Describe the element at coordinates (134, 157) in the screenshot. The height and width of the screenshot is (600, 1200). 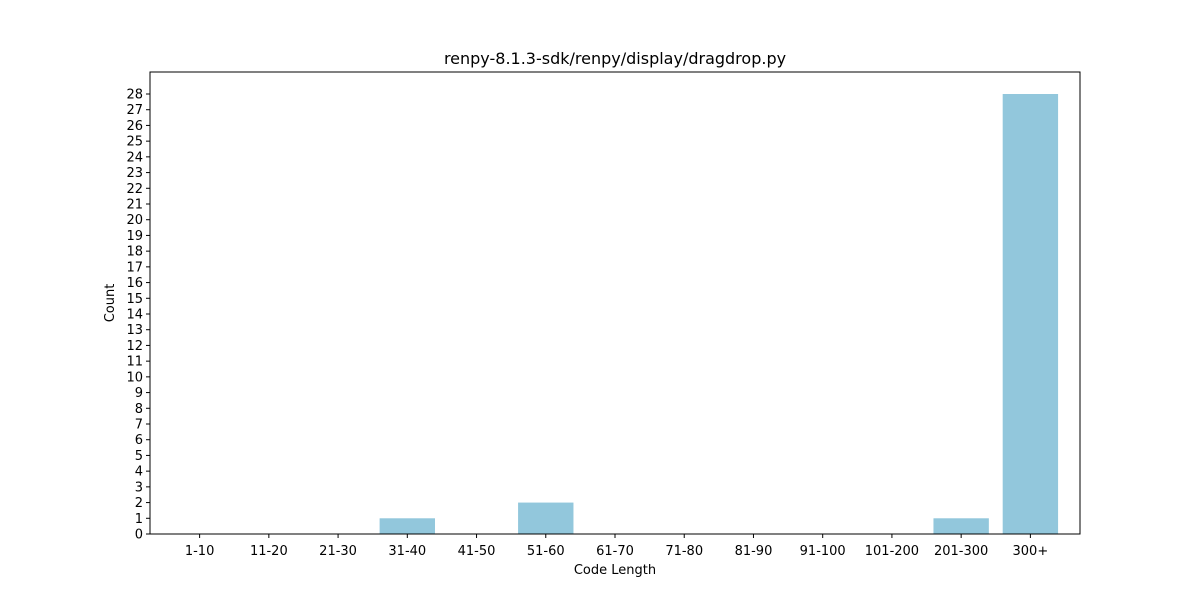
I see `y-tick-label: 24` at that location.